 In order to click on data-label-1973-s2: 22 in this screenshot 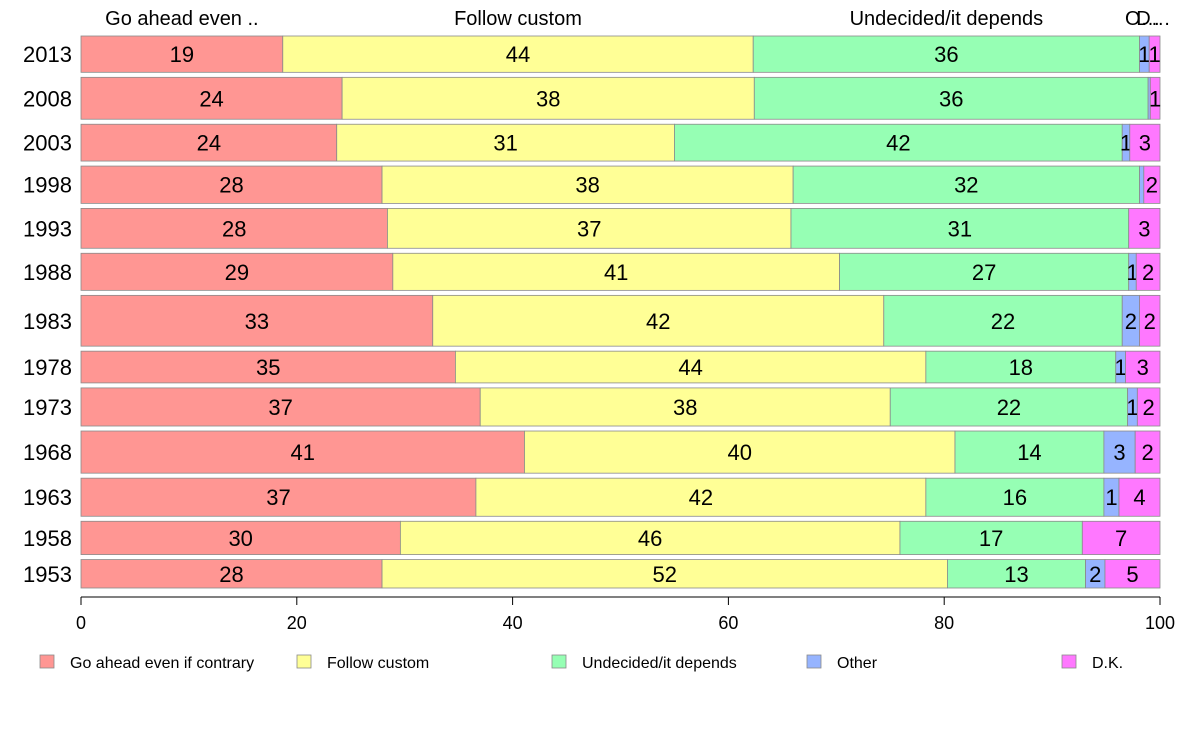, I will do `click(1009, 407)`.